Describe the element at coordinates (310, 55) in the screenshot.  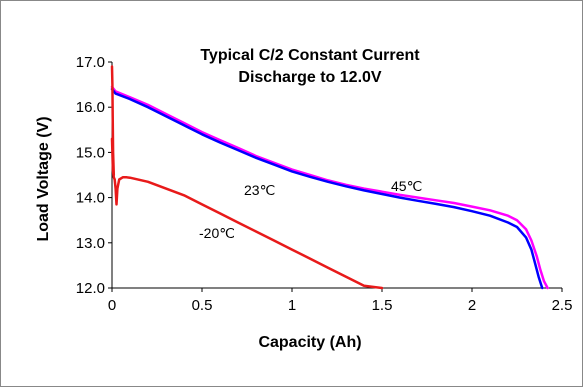
I see `chart-title-line1: Typical C/2 Constant Current` at that location.